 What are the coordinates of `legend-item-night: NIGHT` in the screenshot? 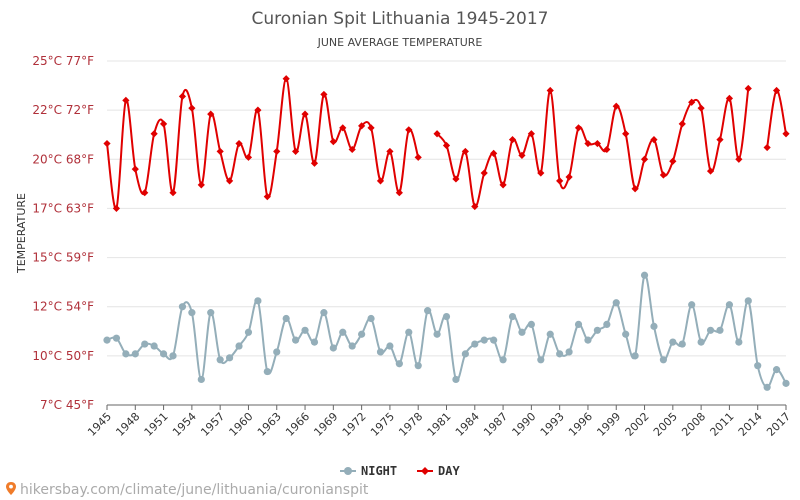 It's located at (368, 471).